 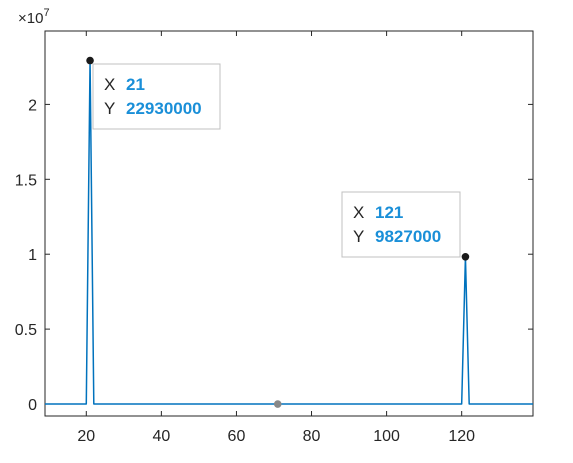 I want to click on x-tick-label: 40, so click(x=161, y=436).